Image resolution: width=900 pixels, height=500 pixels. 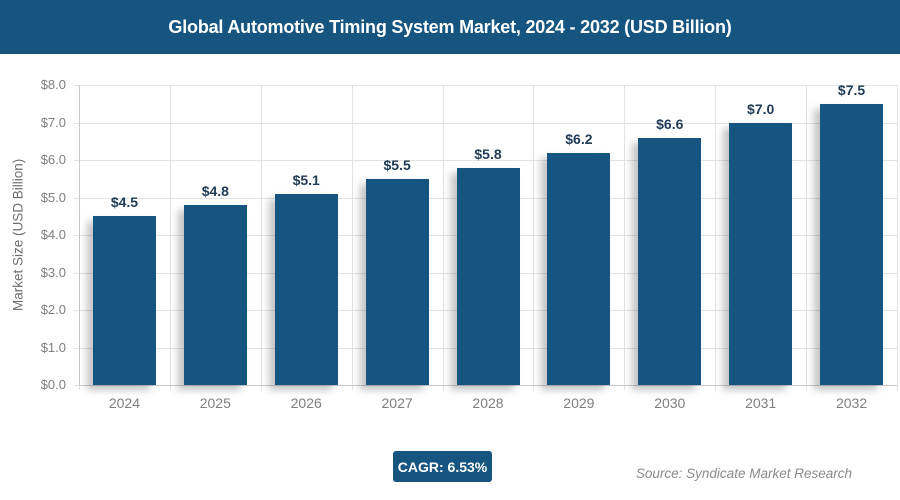 I want to click on bar-2027, so click(x=397, y=281).